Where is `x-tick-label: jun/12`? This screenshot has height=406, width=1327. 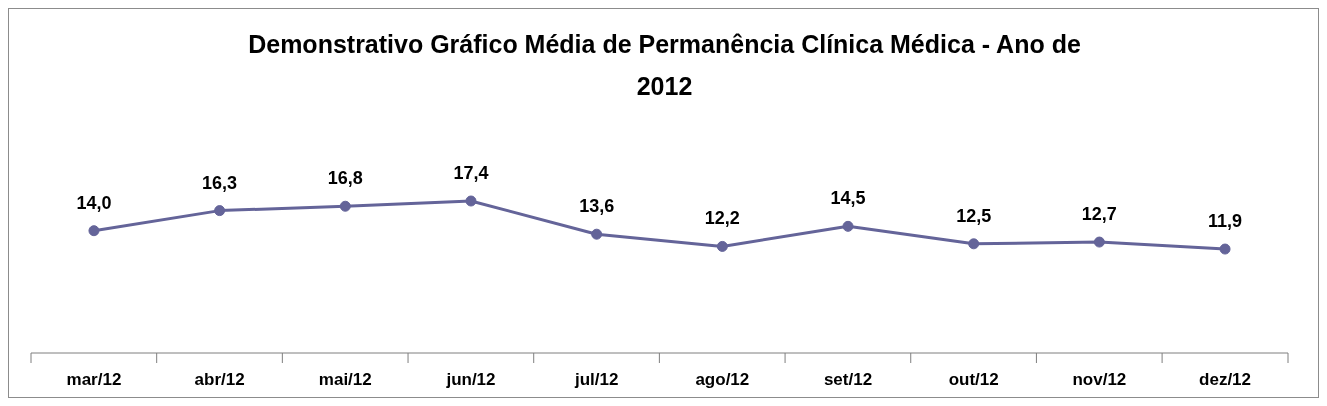 x-tick-label: jun/12 is located at coordinates (470, 379).